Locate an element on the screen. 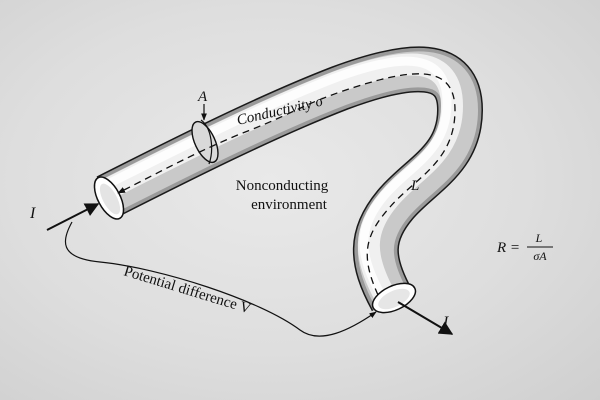 The image size is (600, 400). formula-denominator: σA is located at coordinates (540, 256).